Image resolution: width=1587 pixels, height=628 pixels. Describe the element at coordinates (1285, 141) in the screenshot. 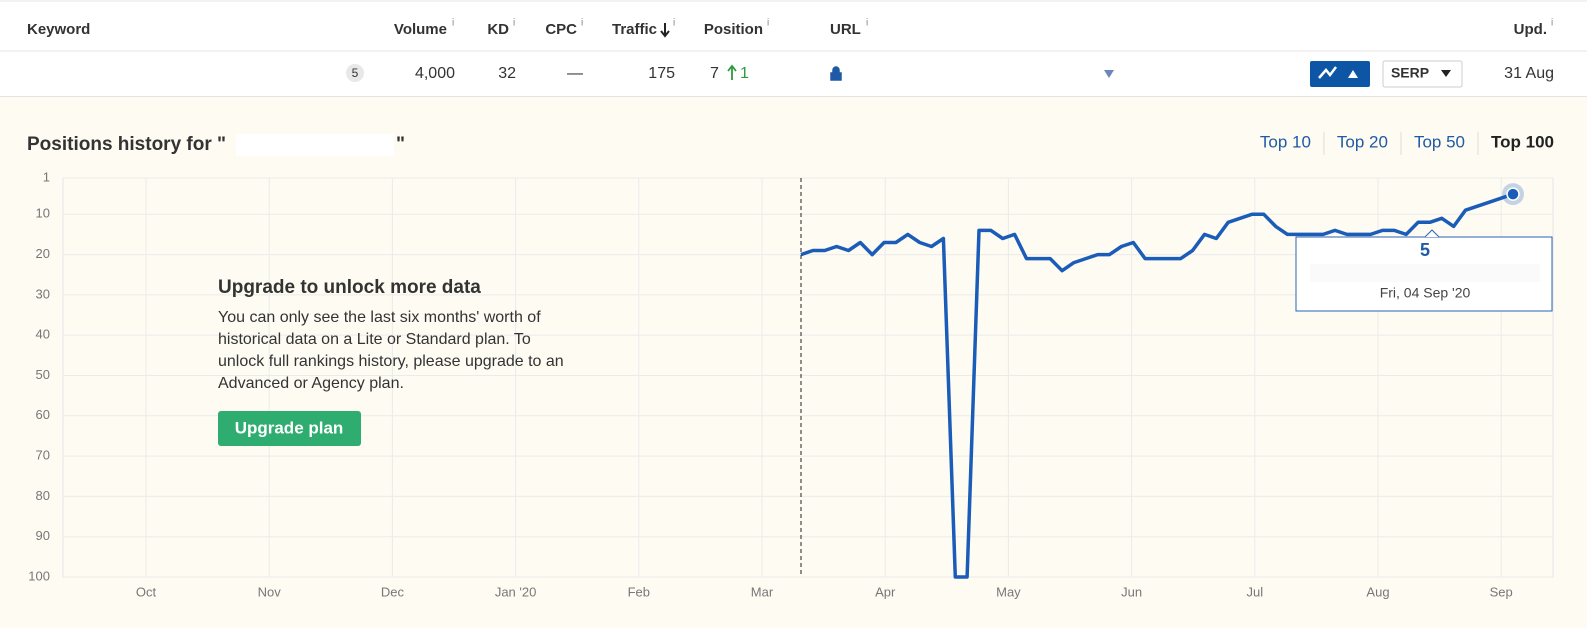

I see `tab: Top 10` at that location.